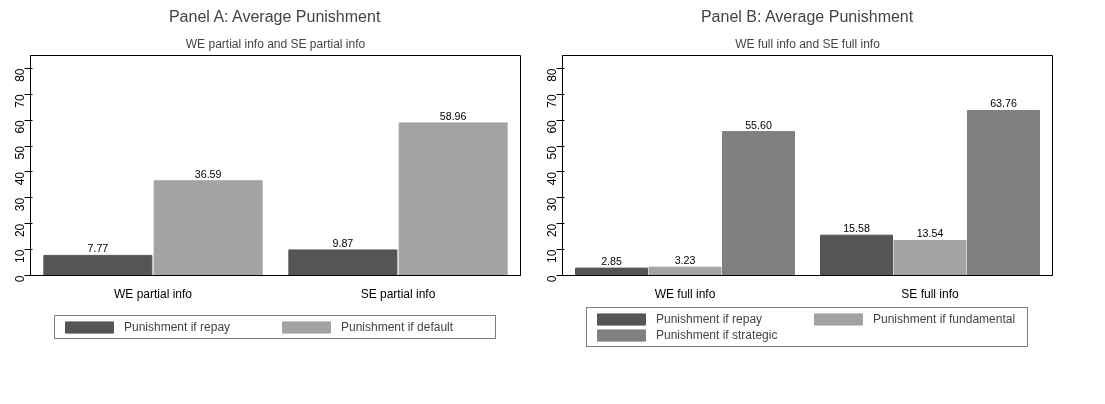  I want to click on data-label: 3.23, so click(685, 260).